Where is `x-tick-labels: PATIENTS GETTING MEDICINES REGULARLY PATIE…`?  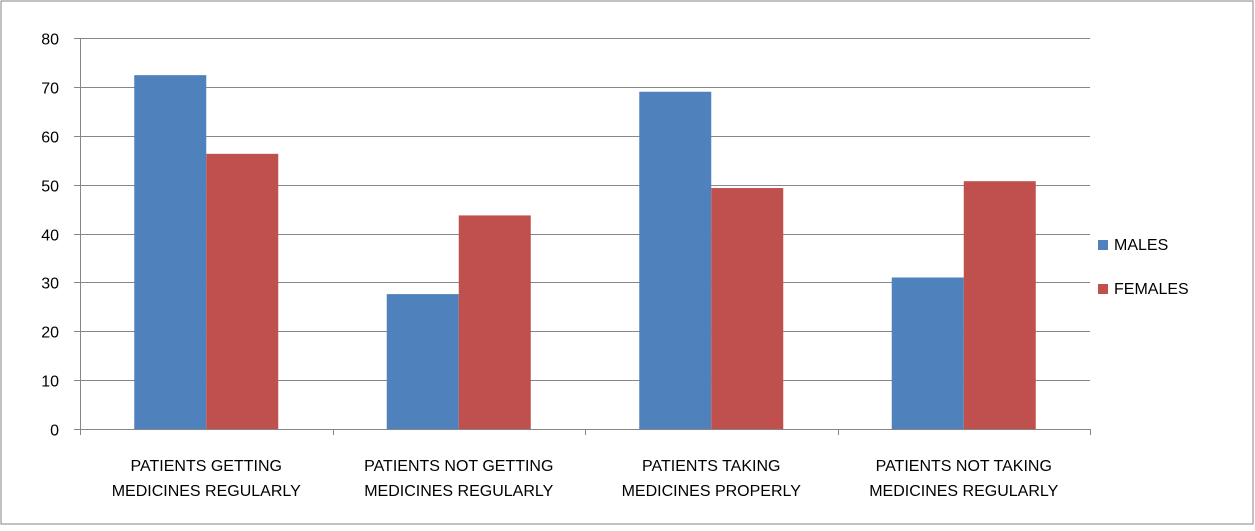 x-tick-labels: PATIENTS GETTING MEDICINES REGULARLY PATIE… is located at coordinates (585, 479).